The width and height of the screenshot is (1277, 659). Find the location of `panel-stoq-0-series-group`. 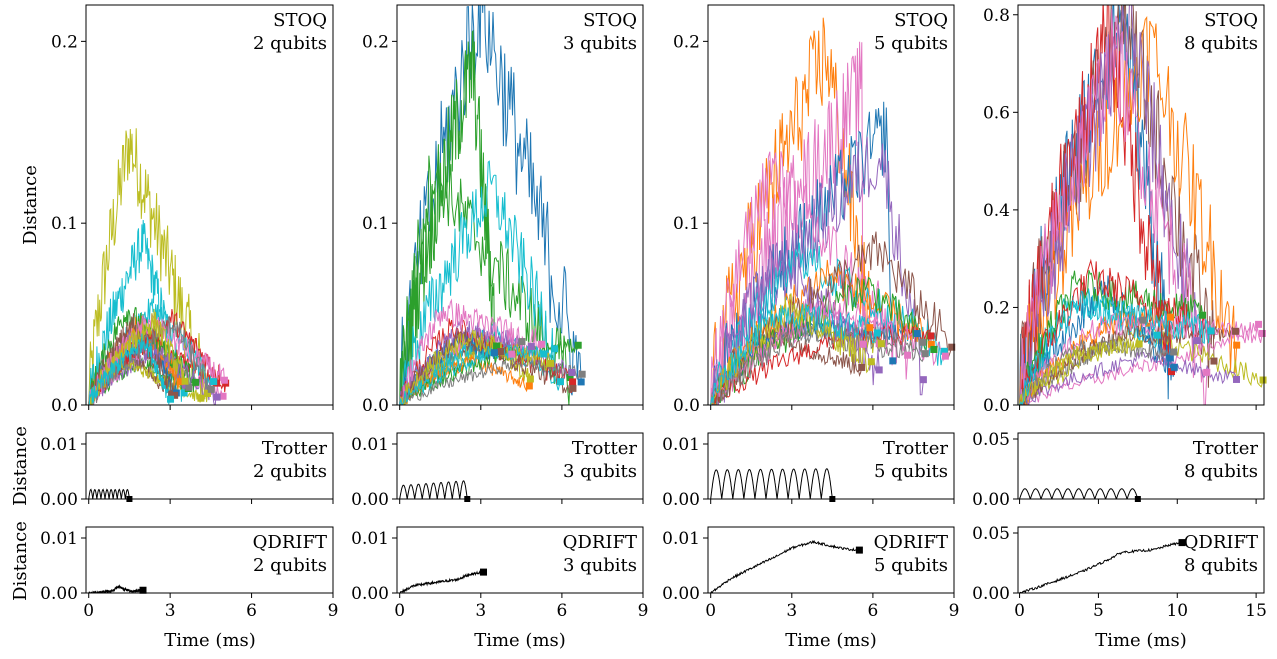

panel-stoq-0-series-group is located at coordinates (157, 266).